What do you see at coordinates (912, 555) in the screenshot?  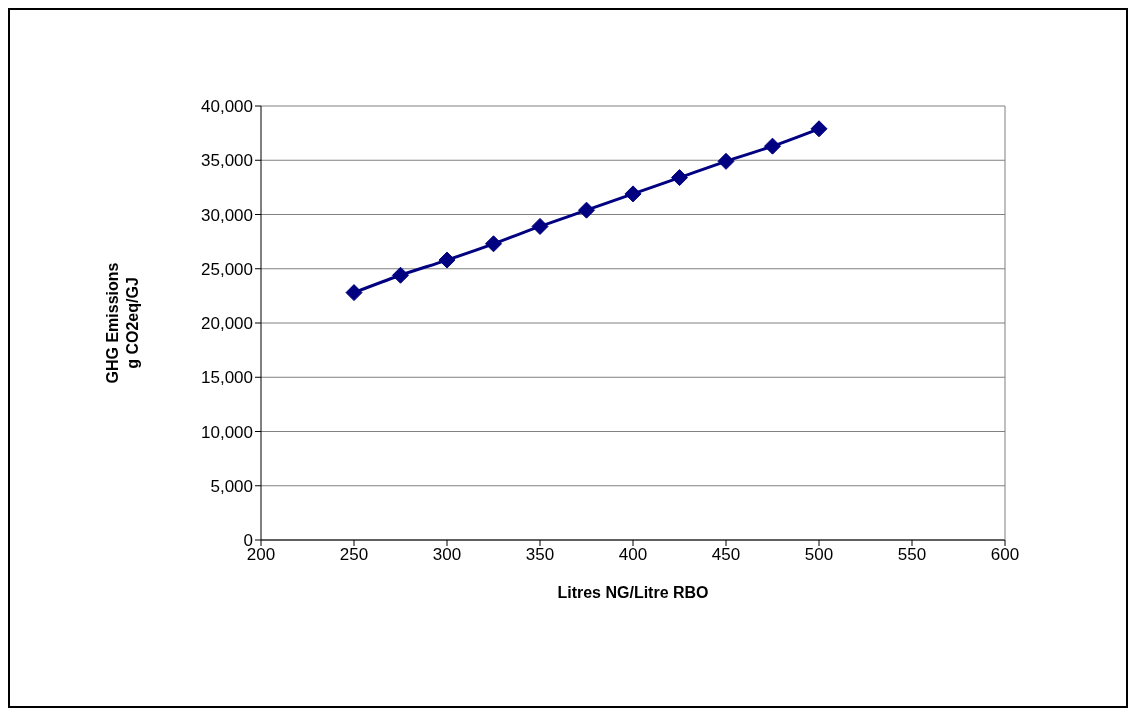 I see `x-tick-label: 550` at bounding box center [912, 555].